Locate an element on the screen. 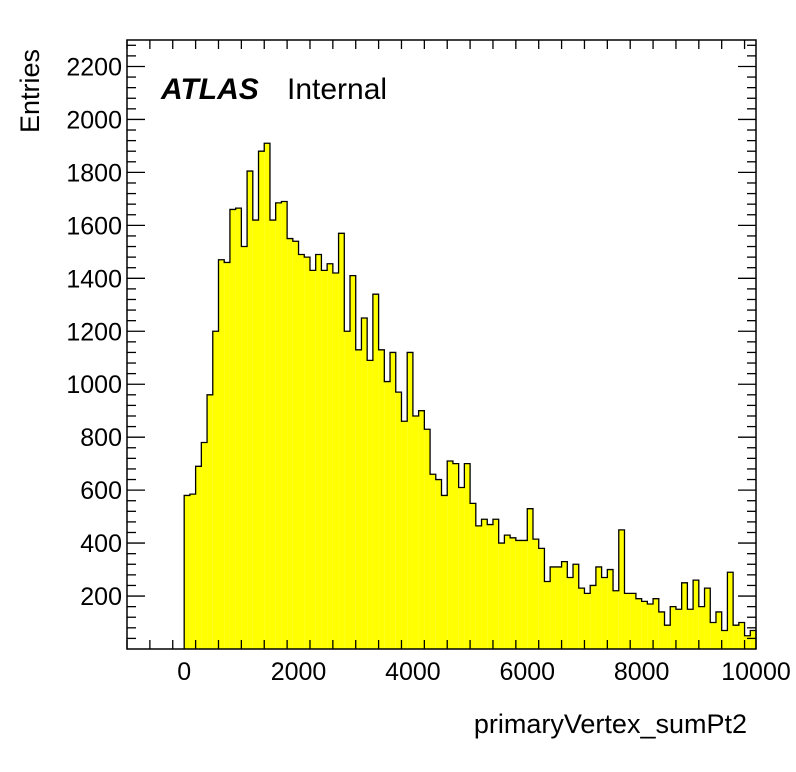  y-tick-label: 1800 is located at coordinates (94, 173).